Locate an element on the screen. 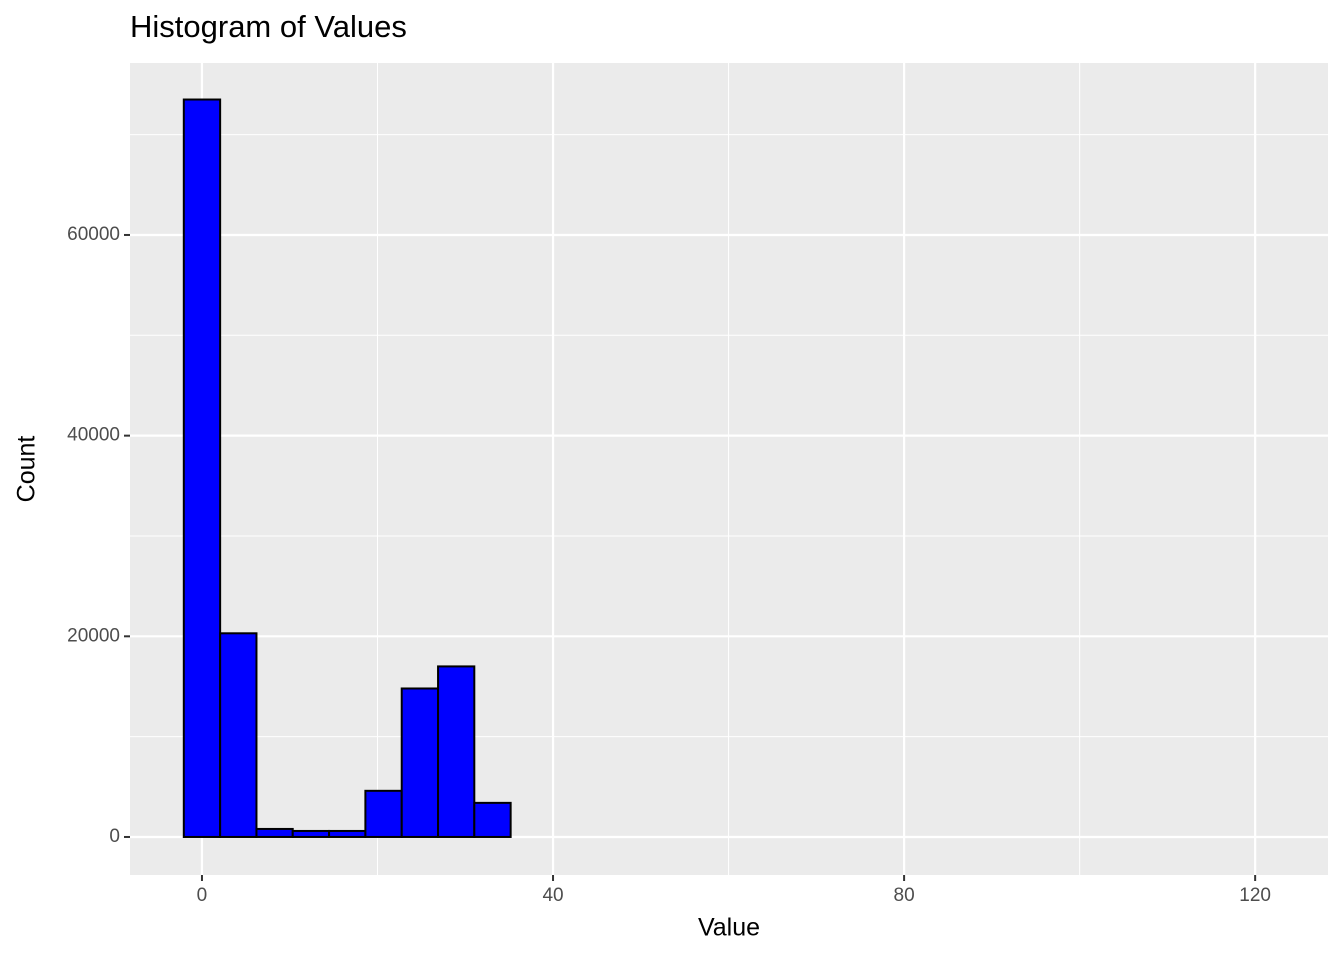 This screenshot has width=1344, height=960. x-tick-label: 0 is located at coordinates (202, 895).